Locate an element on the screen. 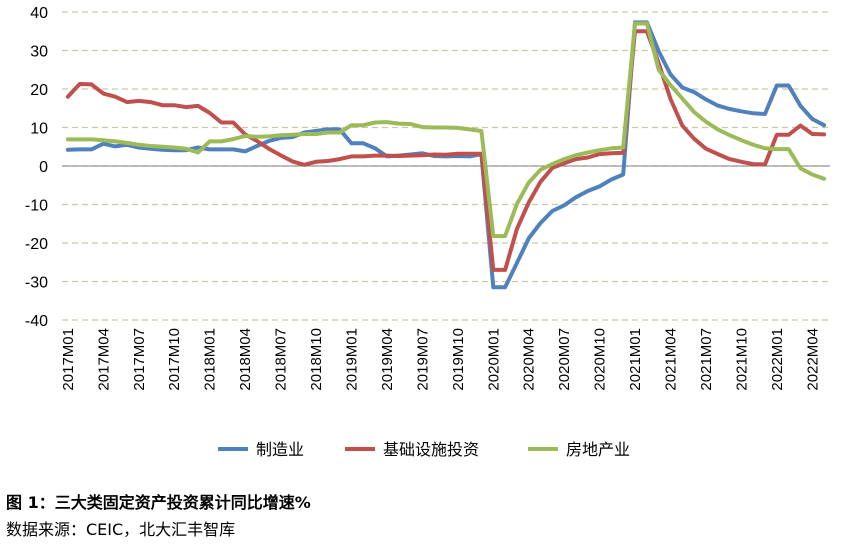  x-tick-label: 2020M04 is located at coordinates (529, 359).